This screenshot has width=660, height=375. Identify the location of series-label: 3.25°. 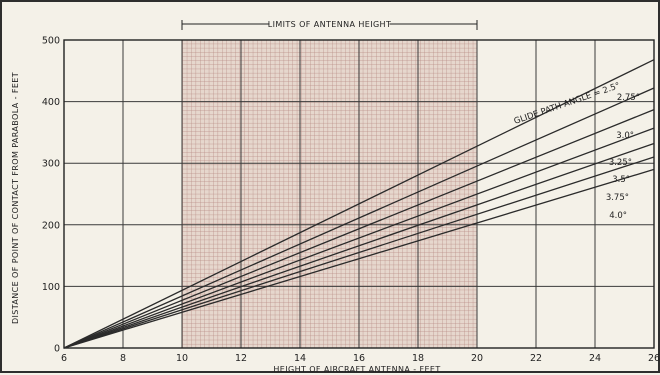
(620, 163).